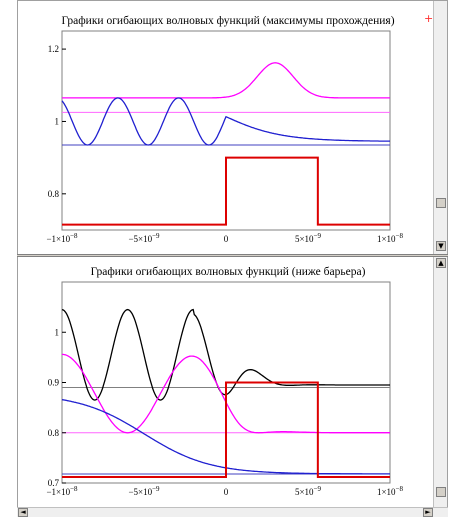 The width and height of the screenshot is (455, 524). What do you see at coordinates (441, 203) in the screenshot?
I see `upper-scroll-thumb` at bounding box center [441, 203].